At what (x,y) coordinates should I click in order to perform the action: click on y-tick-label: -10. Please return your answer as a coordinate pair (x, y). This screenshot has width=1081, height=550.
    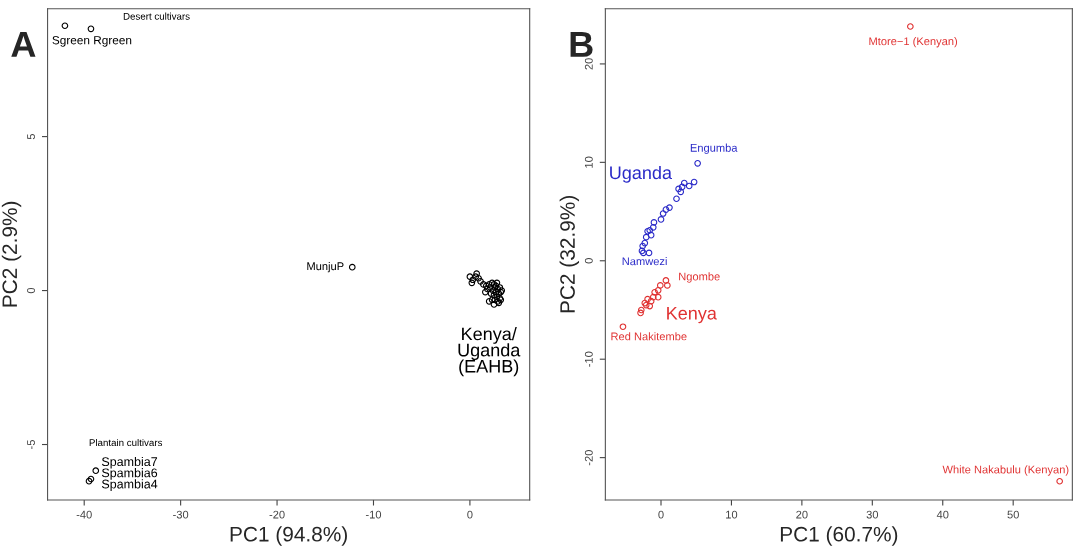
    Looking at the image, I should click on (588, 359).